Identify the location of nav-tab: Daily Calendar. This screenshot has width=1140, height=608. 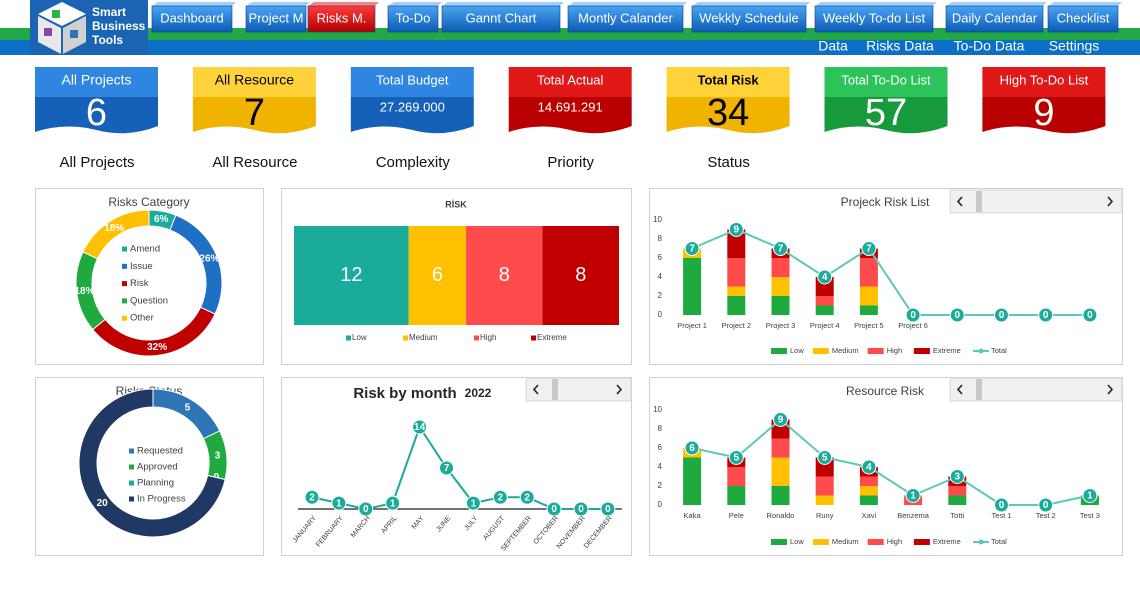
(996, 17).